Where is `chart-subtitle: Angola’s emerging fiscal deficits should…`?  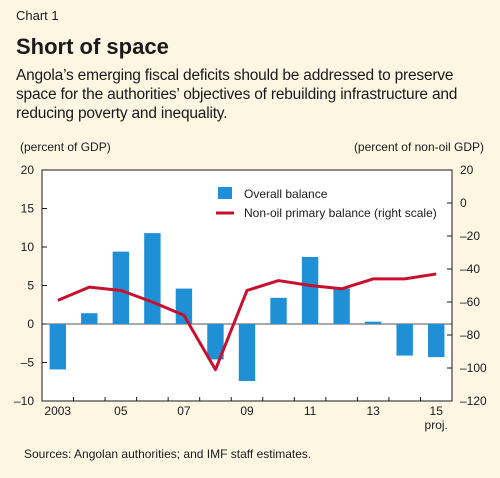
chart-subtitle: Angola’s emerging fiscal deficits should… is located at coordinates (237, 94).